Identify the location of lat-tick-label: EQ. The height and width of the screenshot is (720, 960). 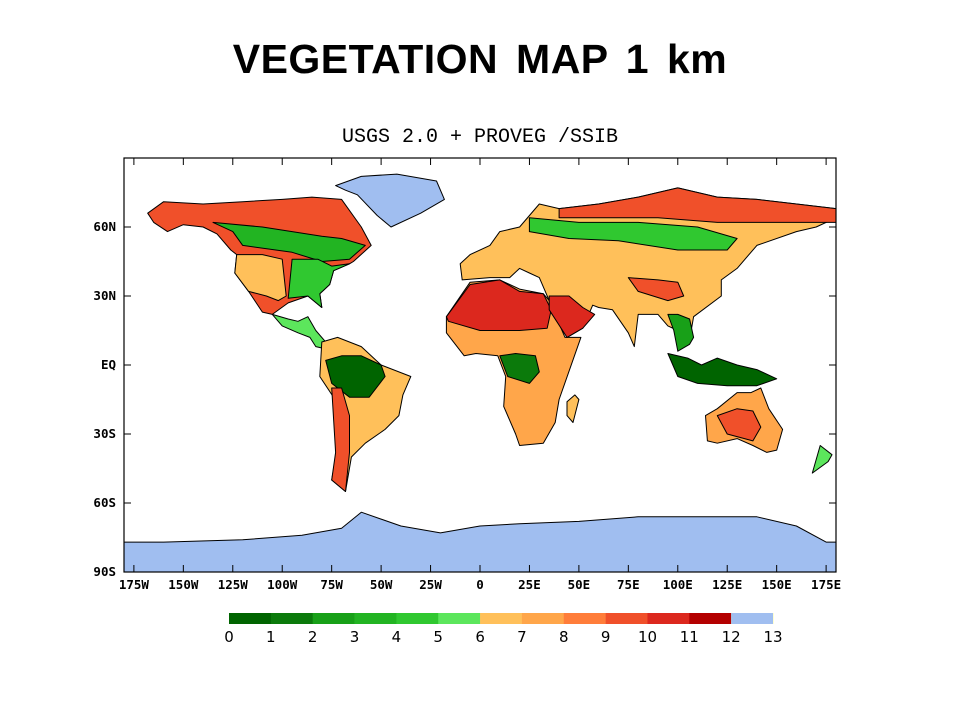
(108, 364).